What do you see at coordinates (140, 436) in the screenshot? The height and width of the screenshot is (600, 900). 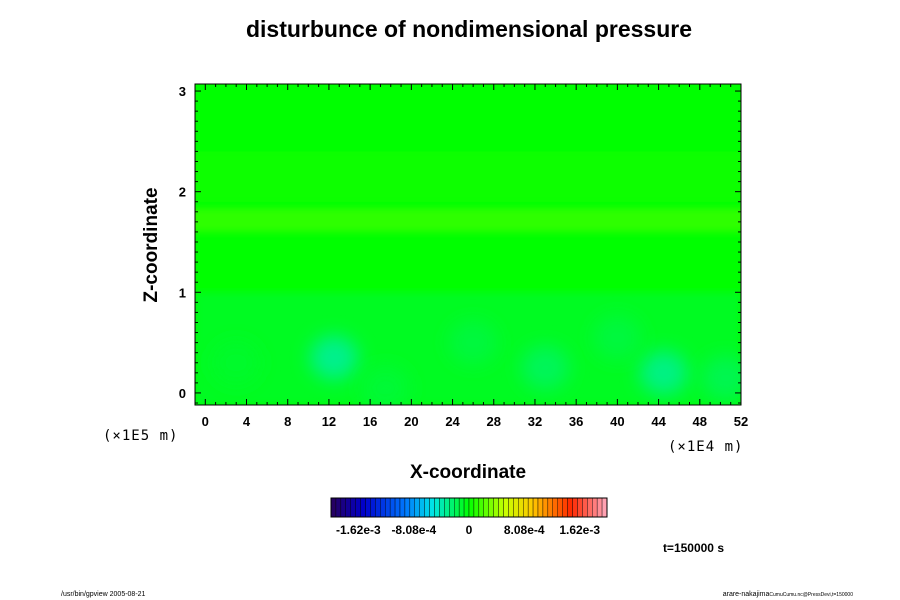 I see `y-scale-label: (×1E5 m)` at bounding box center [140, 436].